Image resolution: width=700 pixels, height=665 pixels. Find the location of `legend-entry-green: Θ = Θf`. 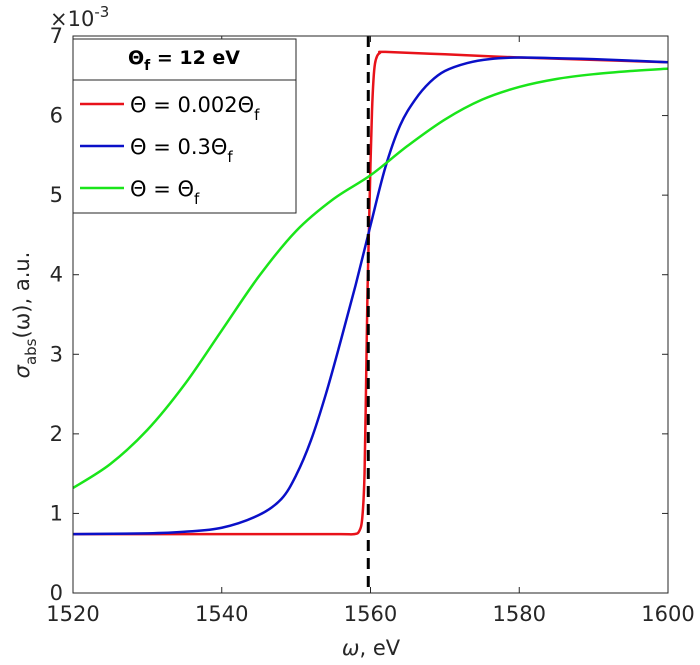

legend-entry-green: Θ = Θf is located at coordinates (165, 192).